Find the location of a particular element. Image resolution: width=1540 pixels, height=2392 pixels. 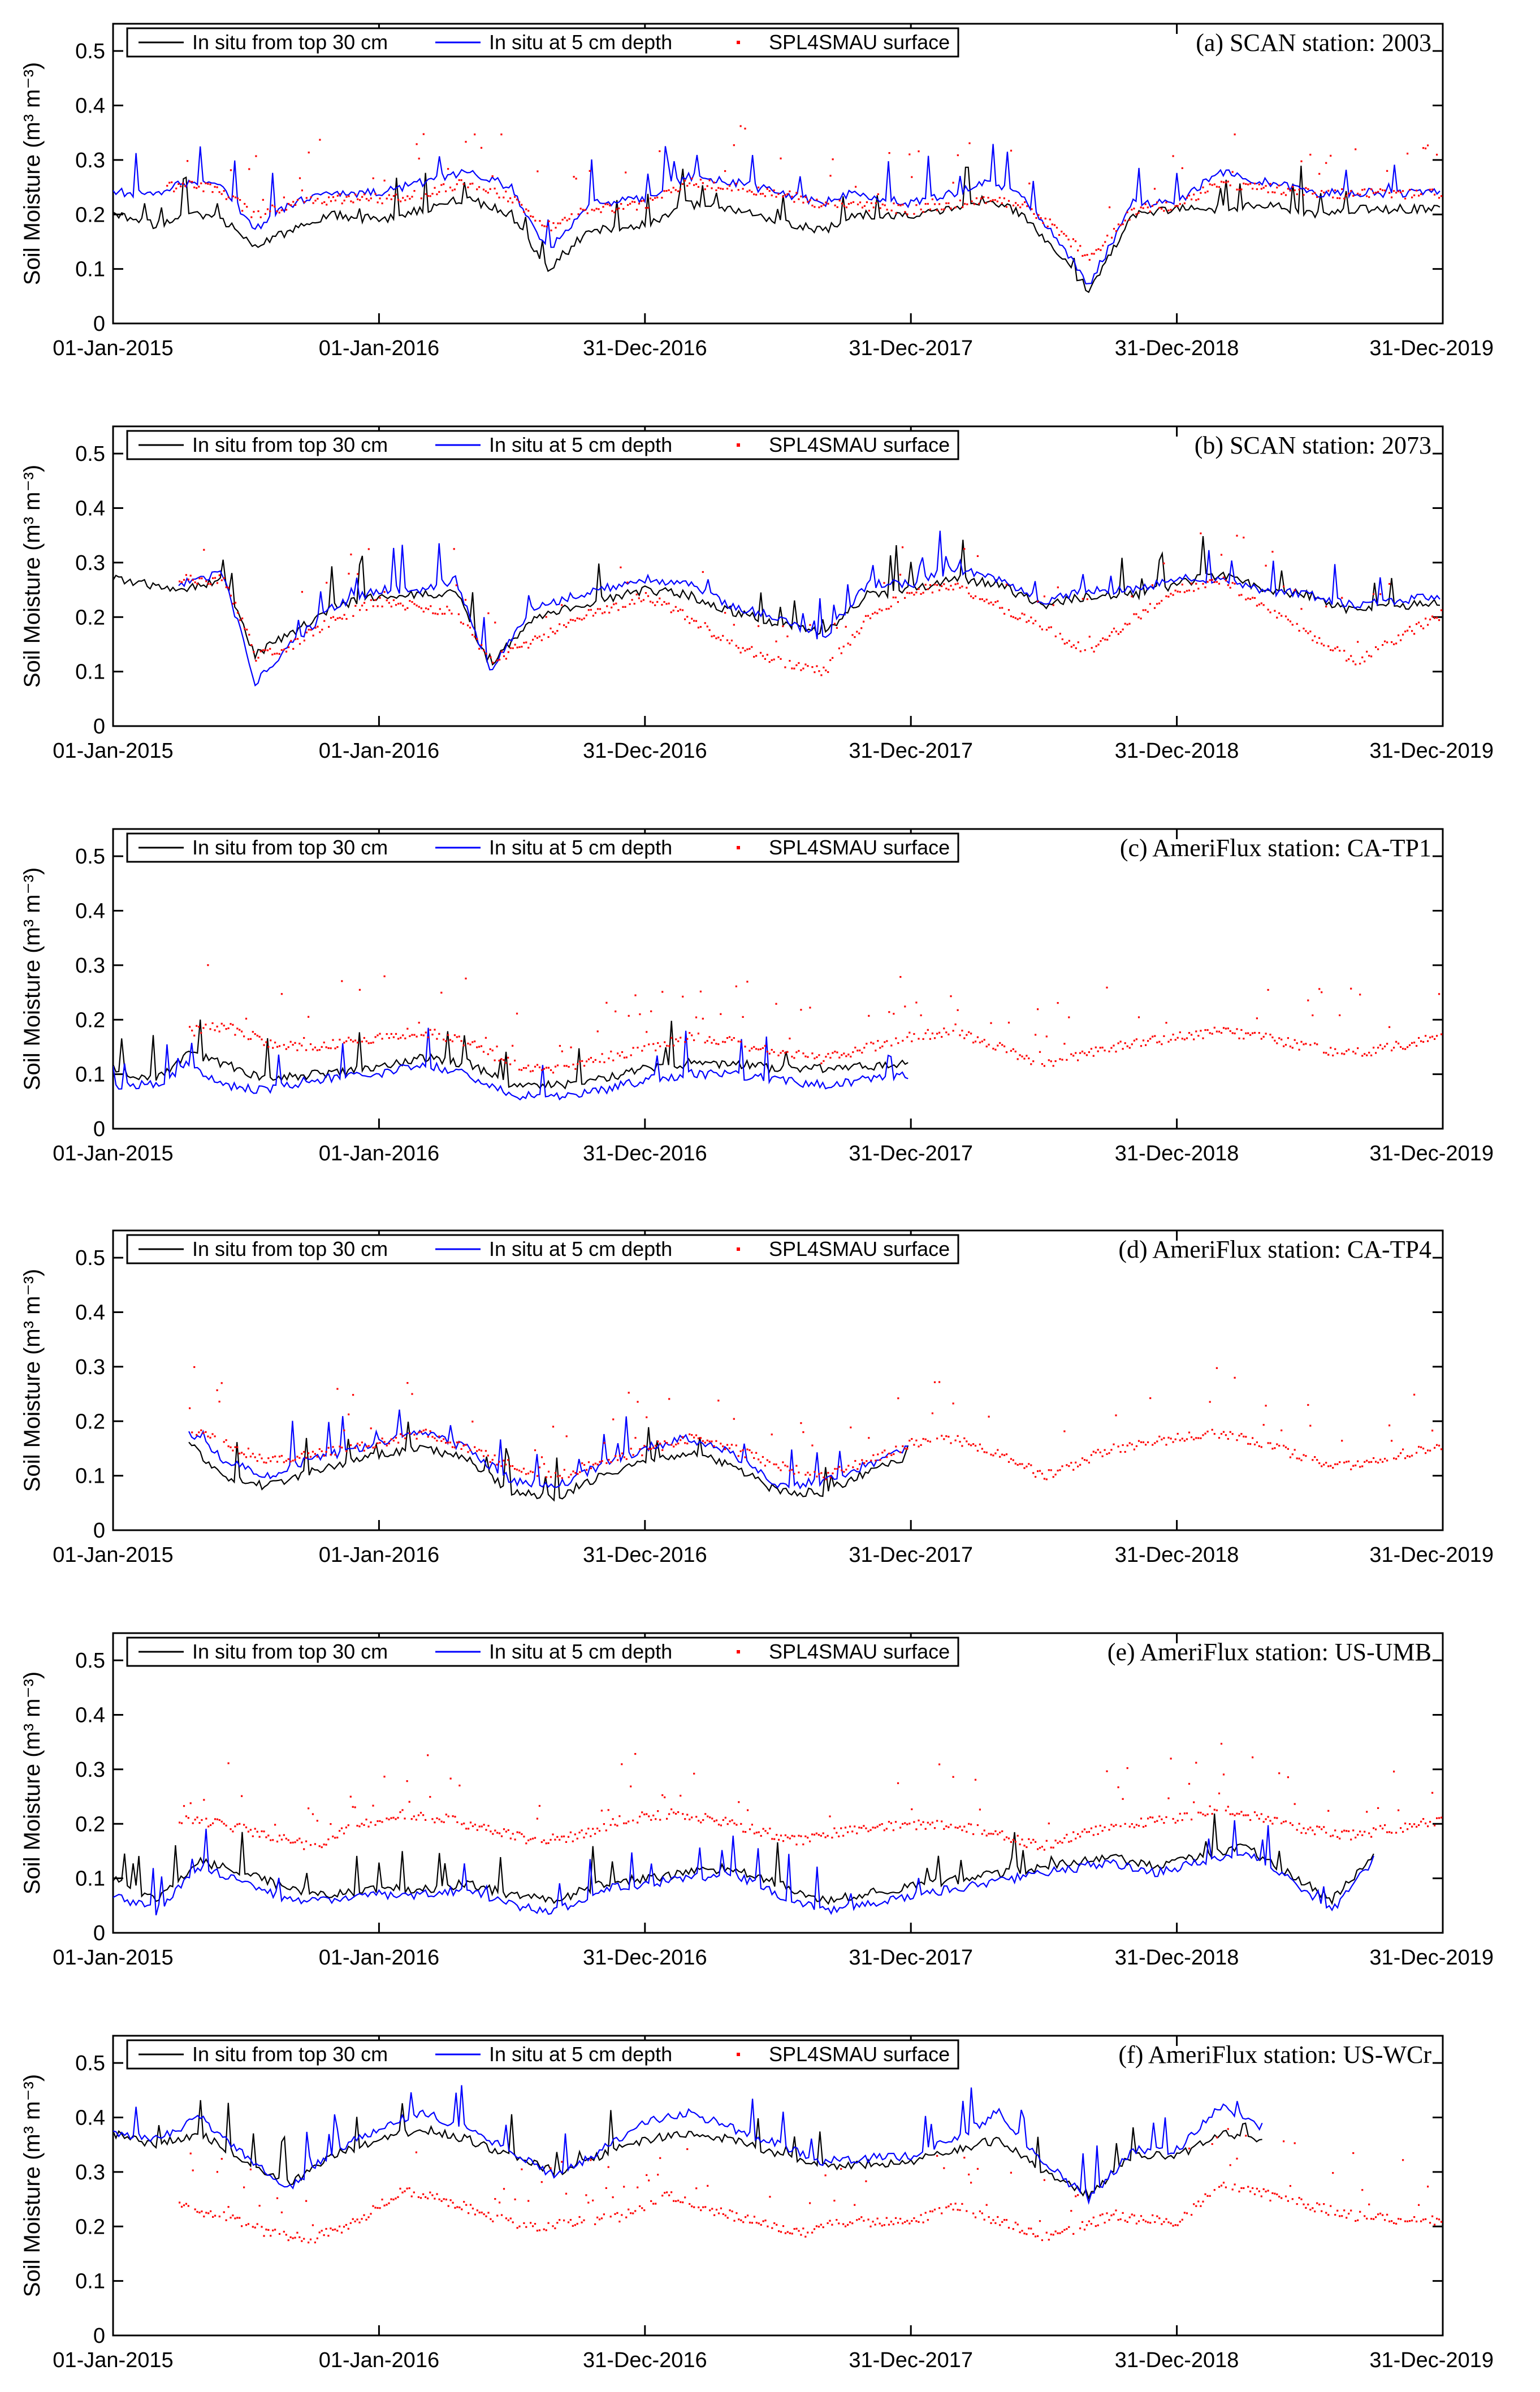

x-tick-label: 31-Dec-2016 is located at coordinates (645, 1958).